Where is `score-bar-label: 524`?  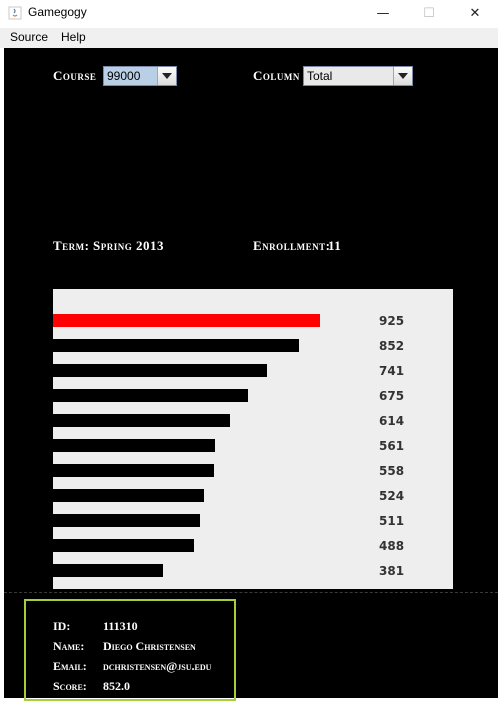 score-bar-label: 524 is located at coordinates (391, 496).